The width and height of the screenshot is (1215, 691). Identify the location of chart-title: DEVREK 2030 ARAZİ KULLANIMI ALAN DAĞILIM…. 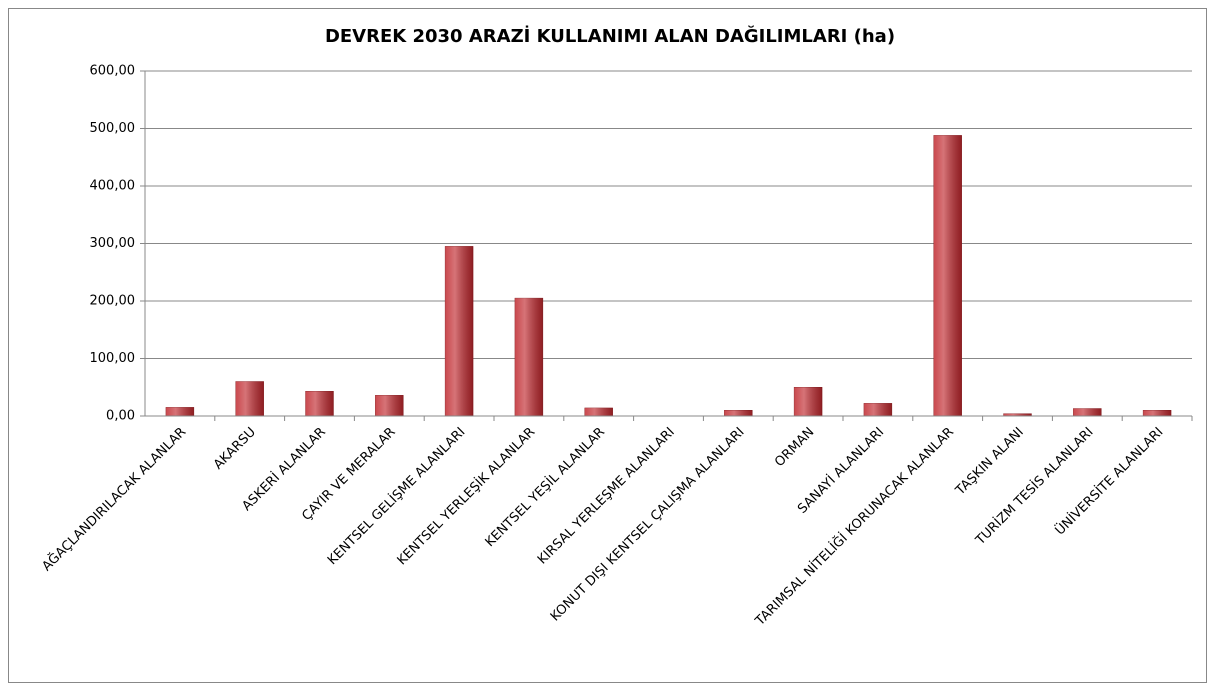
(610, 36).